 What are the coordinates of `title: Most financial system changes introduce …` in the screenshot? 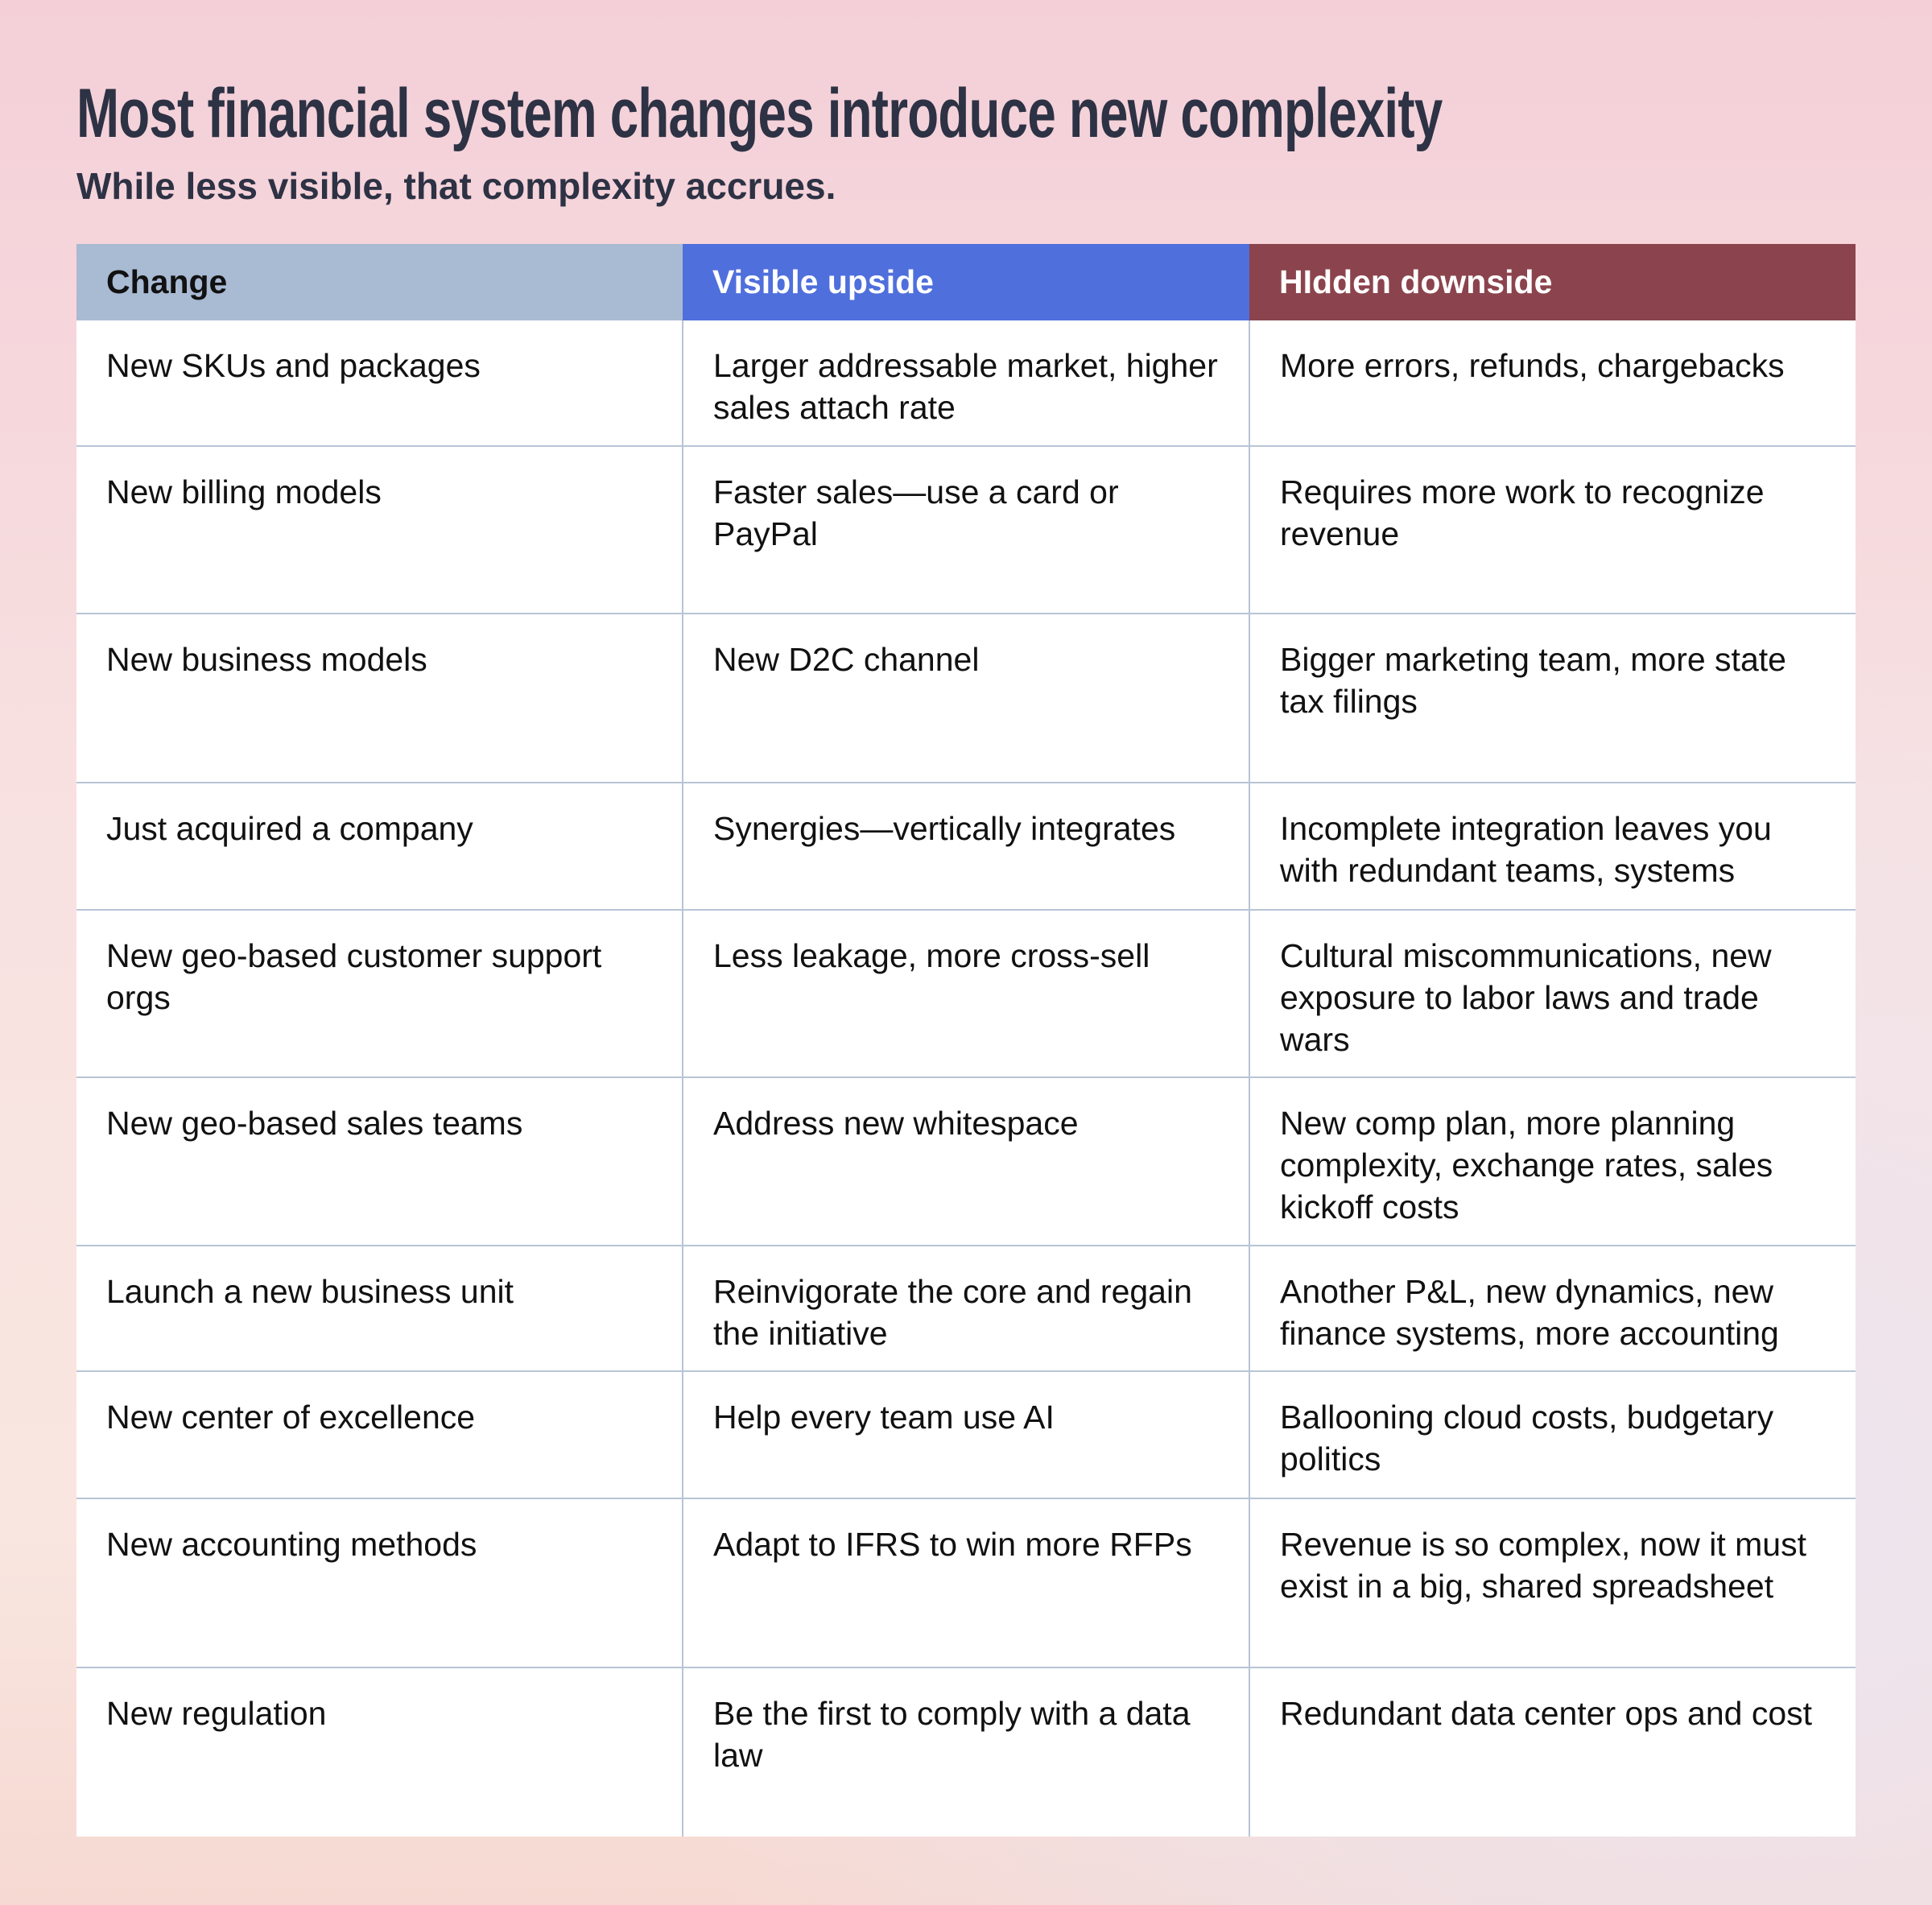 It's located at (759, 113).